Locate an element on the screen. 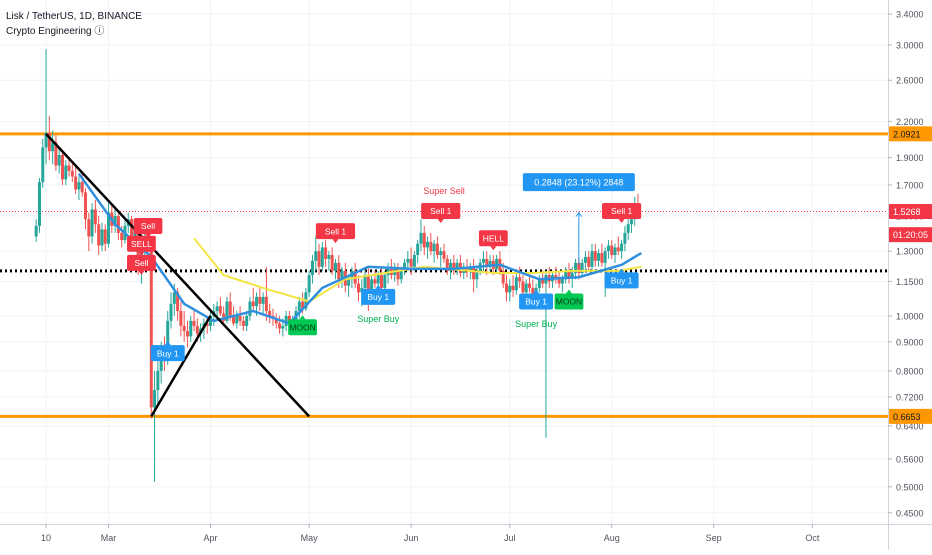  x-tick-label: Jun is located at coordinates (411, 538).